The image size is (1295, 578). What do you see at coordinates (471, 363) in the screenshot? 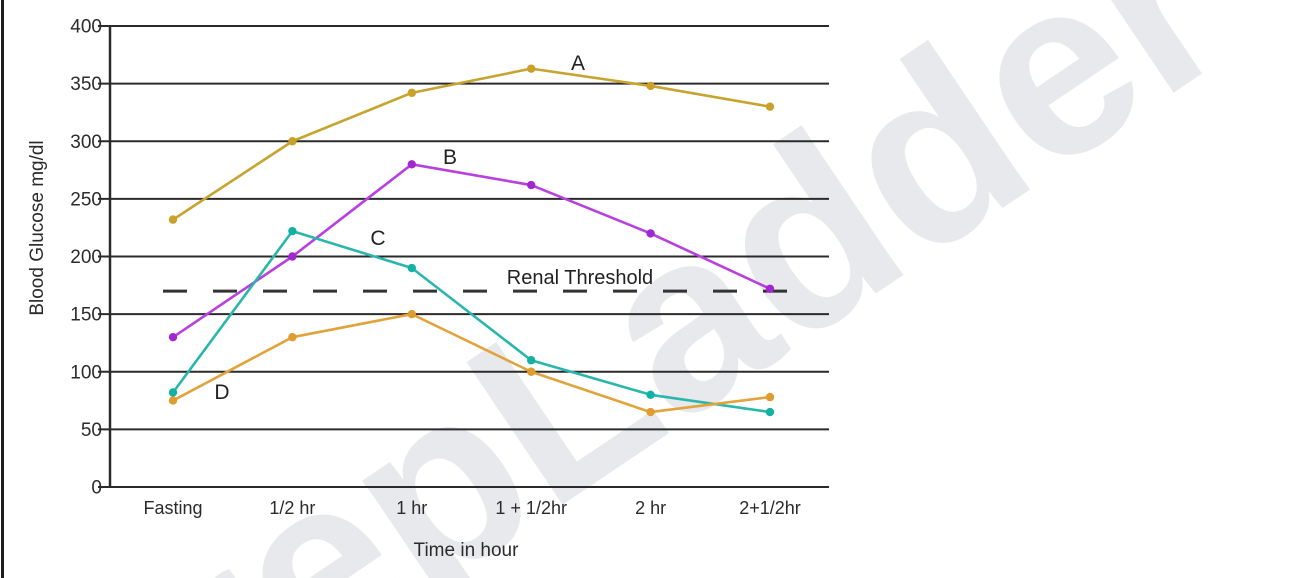
I see `series-d-line` at bounding box center [471, 363].